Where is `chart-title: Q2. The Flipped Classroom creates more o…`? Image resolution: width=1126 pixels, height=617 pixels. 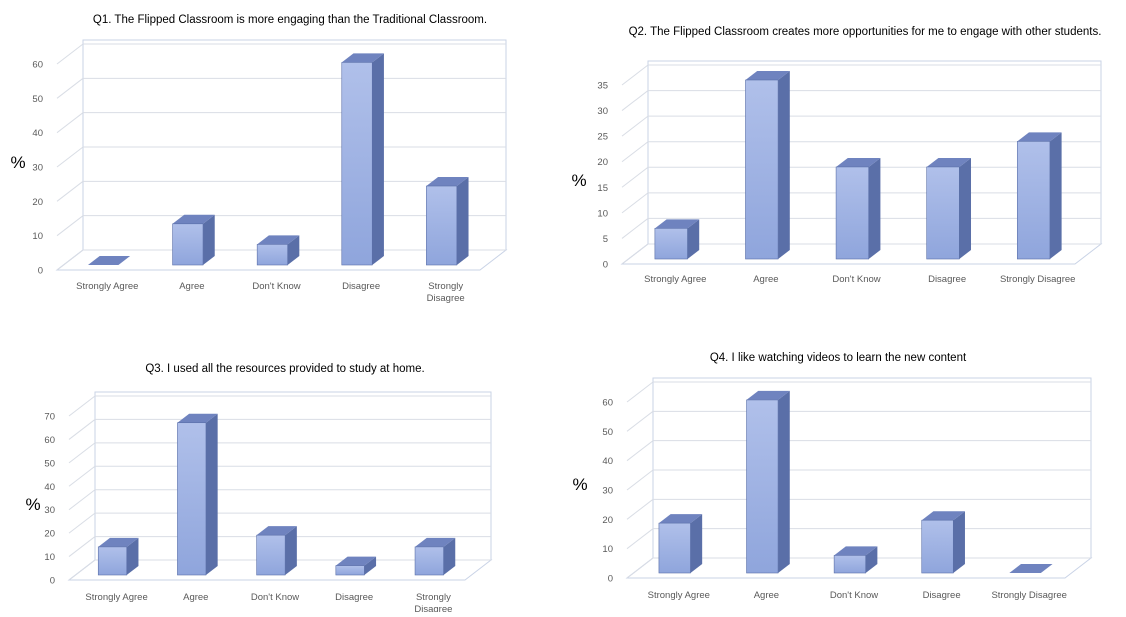 chart-title: Q2. The Flipped Classroom creates more o… is located at coordinates (865, 32).